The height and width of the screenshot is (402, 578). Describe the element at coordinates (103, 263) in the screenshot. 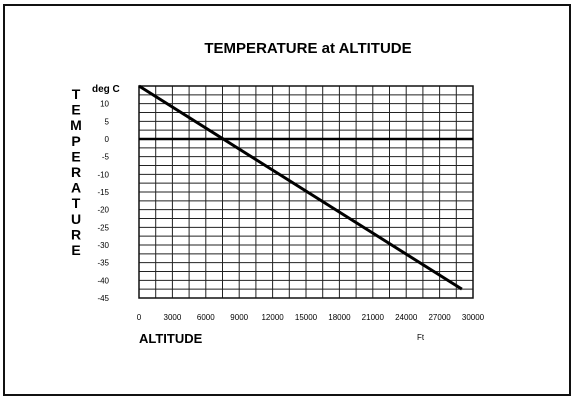

I see `y-tick-label: -35` at that location.